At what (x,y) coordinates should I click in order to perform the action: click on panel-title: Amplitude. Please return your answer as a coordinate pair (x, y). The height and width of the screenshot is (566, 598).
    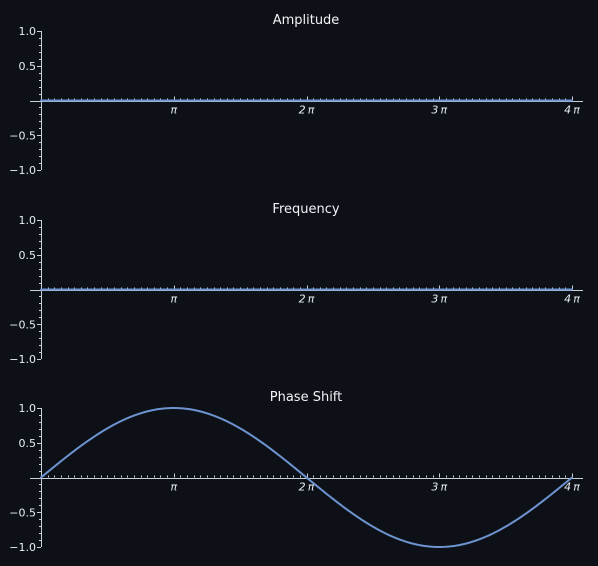
    Looking at the image, I should click on (306, 20).